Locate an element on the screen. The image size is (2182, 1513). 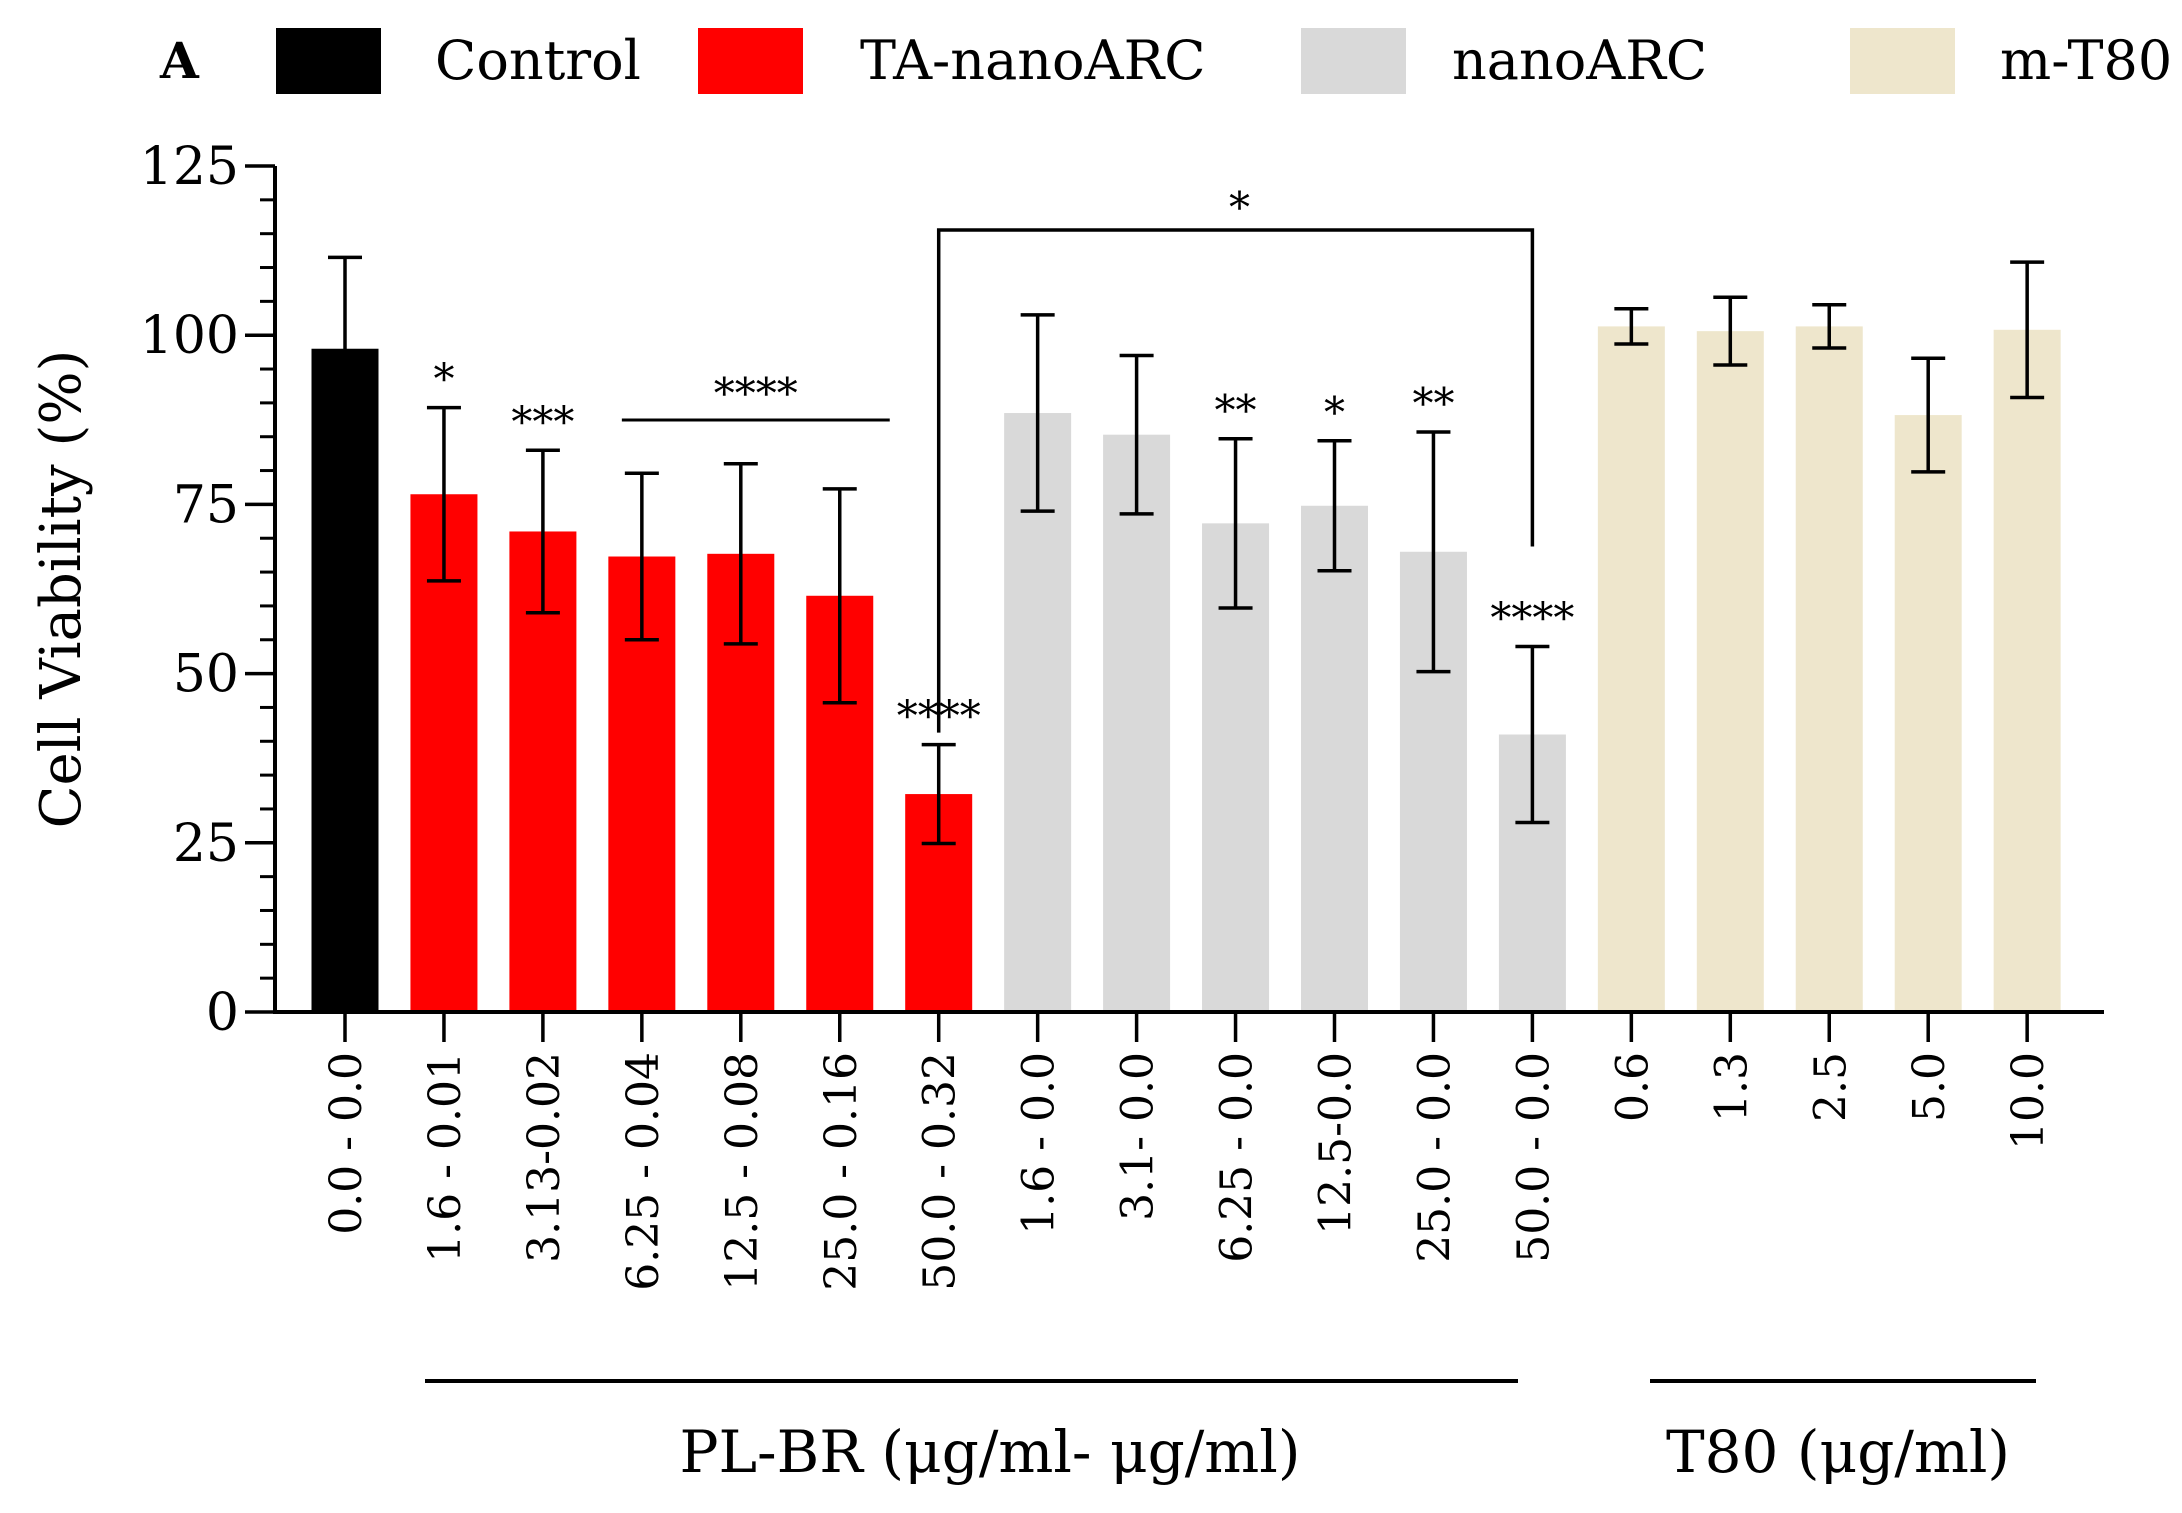
significance-label-2: * is located at coordinates (443, 379).